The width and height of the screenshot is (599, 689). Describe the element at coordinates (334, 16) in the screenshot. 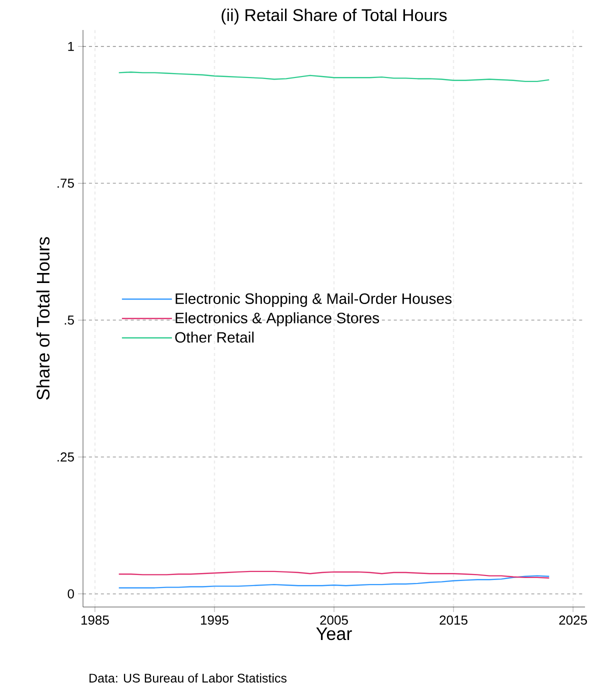

I see `chart-title: (ii) Retail Share of Total Hours` at that location.